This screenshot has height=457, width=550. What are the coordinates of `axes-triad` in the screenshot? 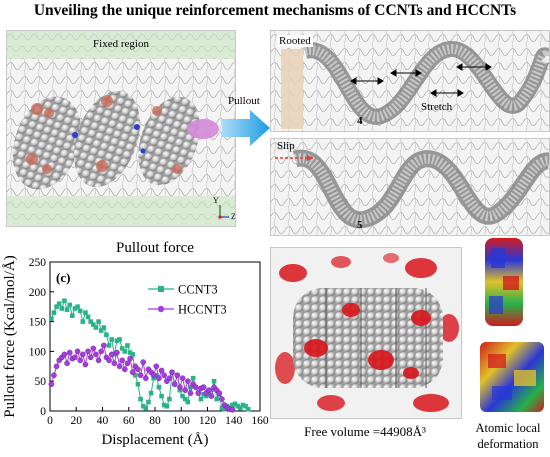 It's located at (223, 212).